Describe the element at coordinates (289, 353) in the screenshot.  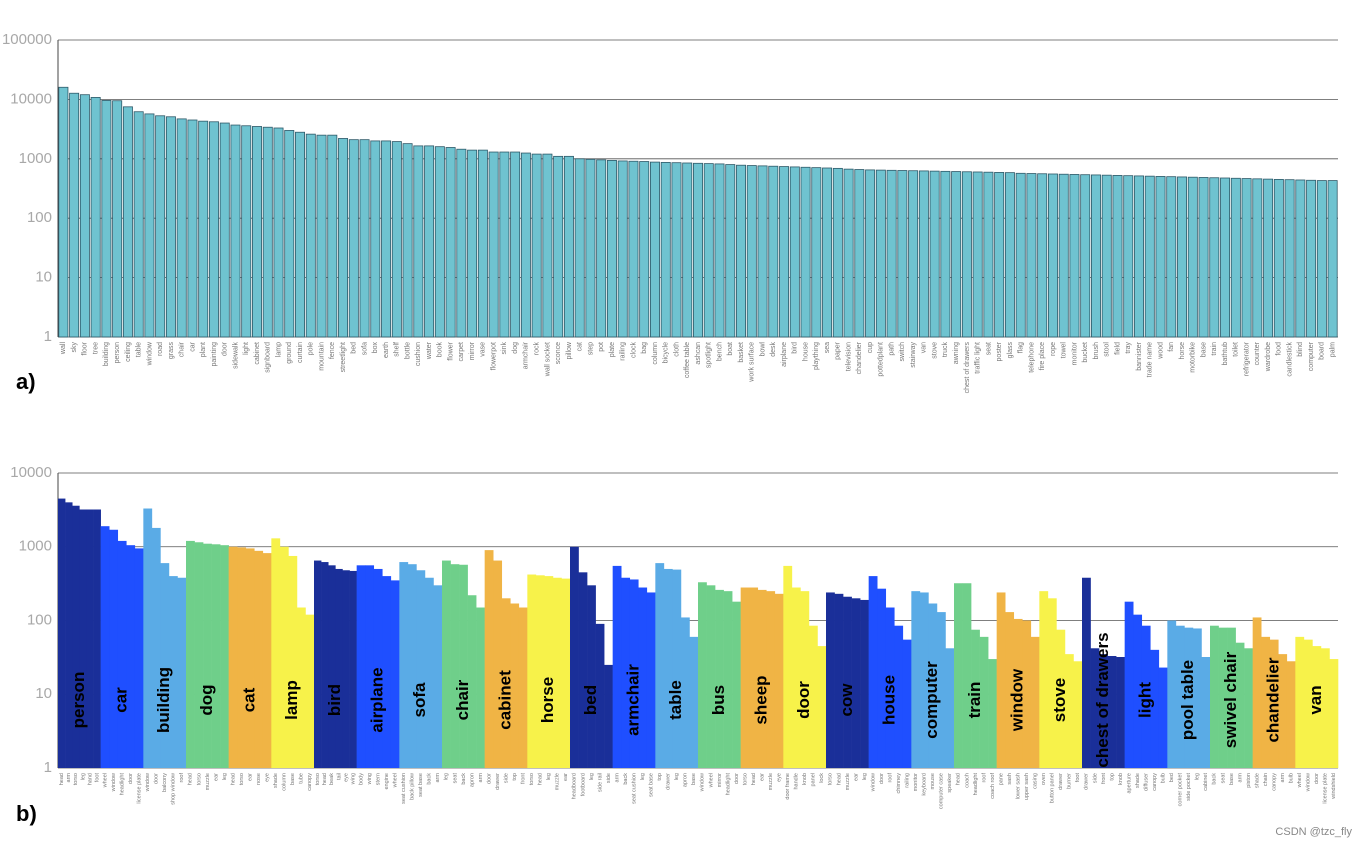
I see `x-tick-label: ground` at that location.